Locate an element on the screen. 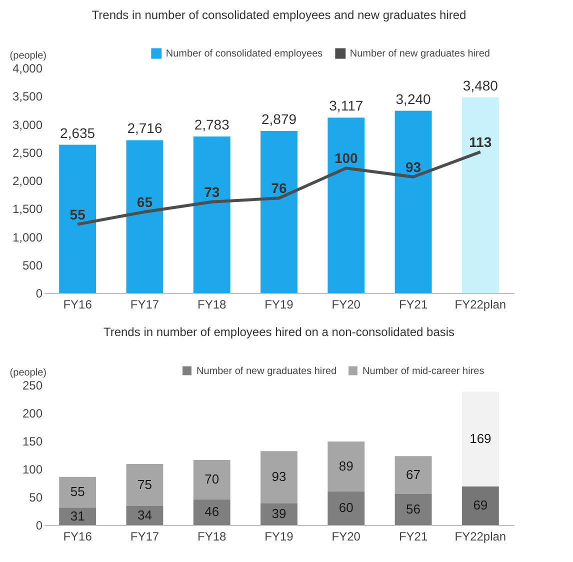  legend-label: Number of mid-career hires is located at coordinates (423, 371).